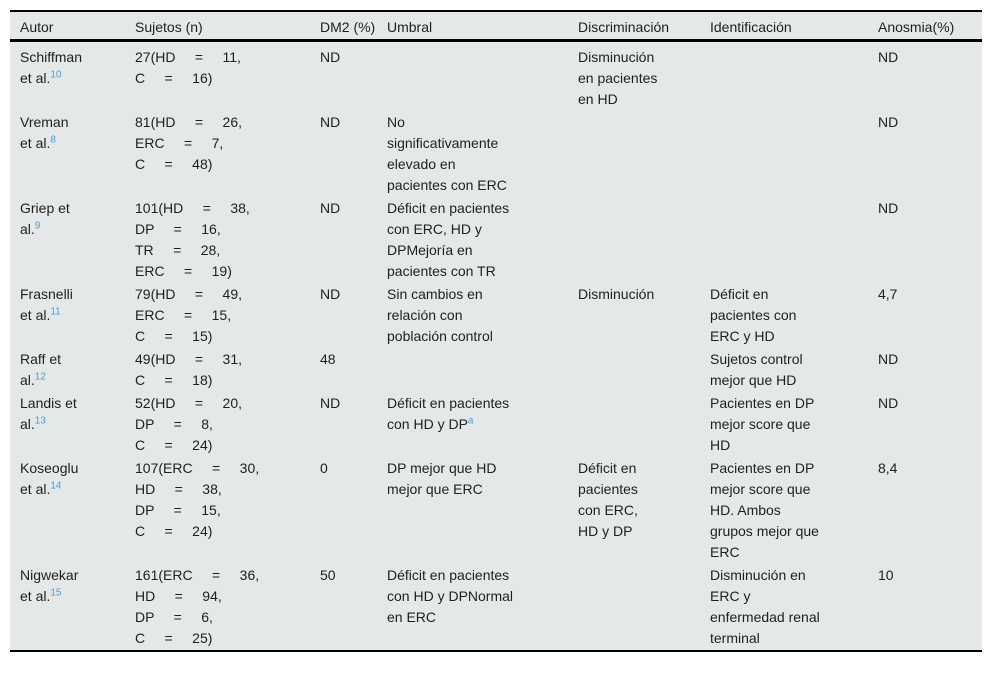  Describe the element at coordinates (197, 499) in the screenshot. I see `cell-text: 107(ERC = 30, HD = 38, DP = 15, C = 24)` at that location.